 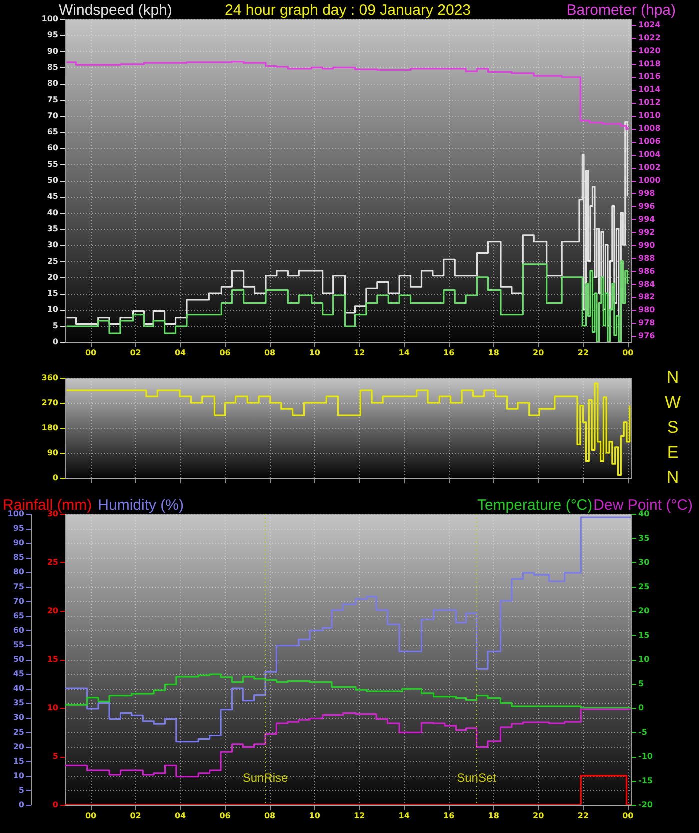 I want to click on y2-tick-label: 976, so click(x=647, y=336).